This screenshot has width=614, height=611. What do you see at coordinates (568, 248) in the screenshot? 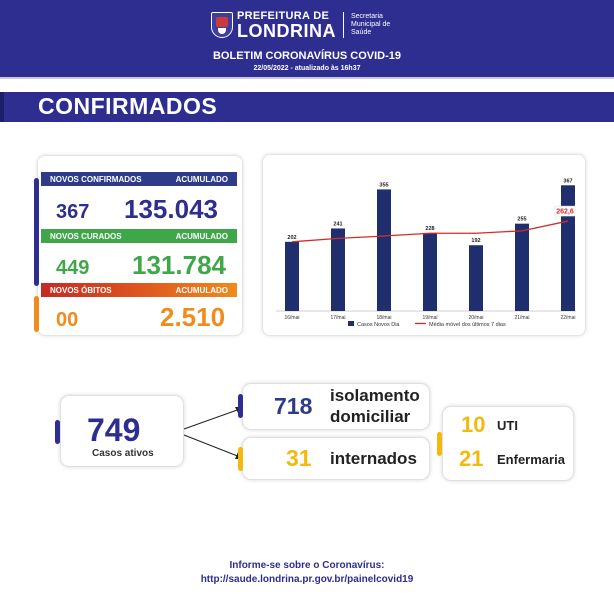
I see `bar-22/mai` at bounding box center [568, 248].